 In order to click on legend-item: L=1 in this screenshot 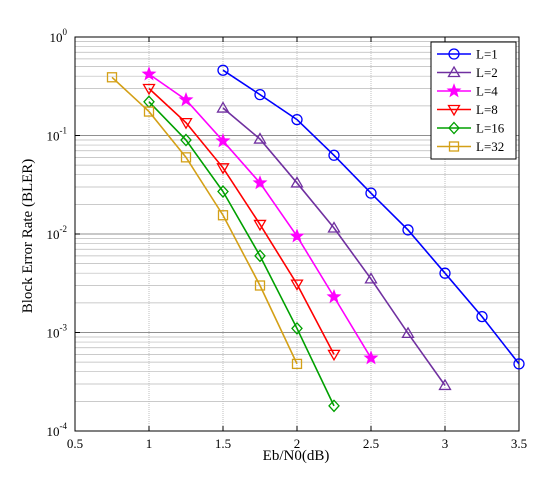, I will do `click(467, 54)`.